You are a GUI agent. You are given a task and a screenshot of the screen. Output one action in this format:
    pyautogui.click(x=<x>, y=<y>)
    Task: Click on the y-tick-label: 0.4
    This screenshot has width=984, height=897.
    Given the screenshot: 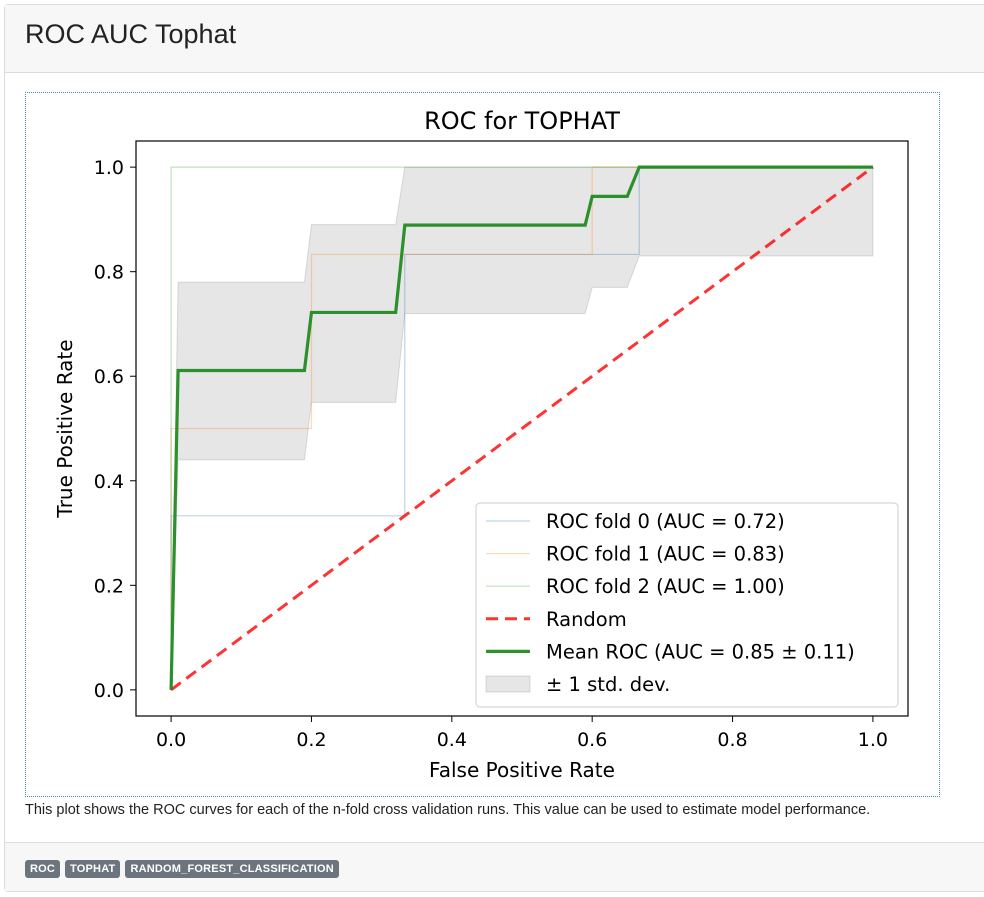 What is the action you would take?
    pyautogui.click(x=109, y=482)
    